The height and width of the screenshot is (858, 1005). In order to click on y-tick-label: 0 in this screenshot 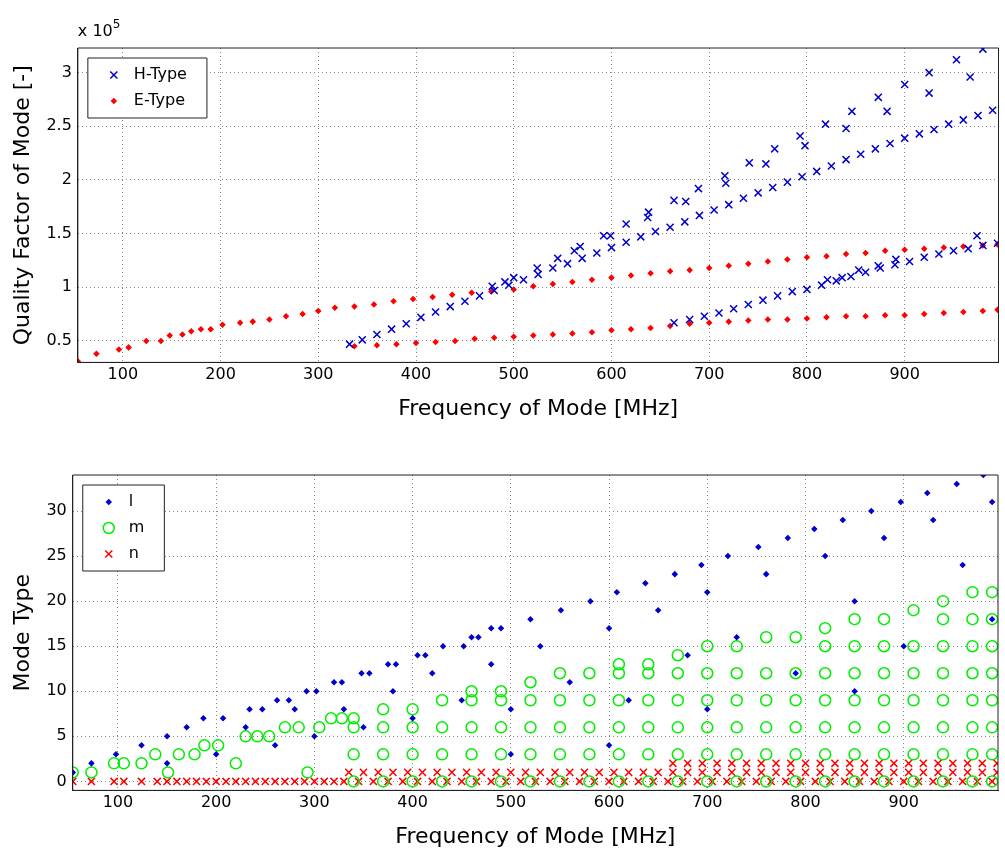, I will do `click(61, 780)`.